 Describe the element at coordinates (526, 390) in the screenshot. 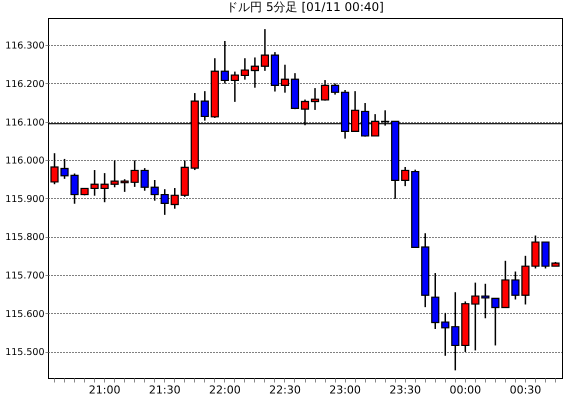

I see `x-tick-label: 00:30` at that location.